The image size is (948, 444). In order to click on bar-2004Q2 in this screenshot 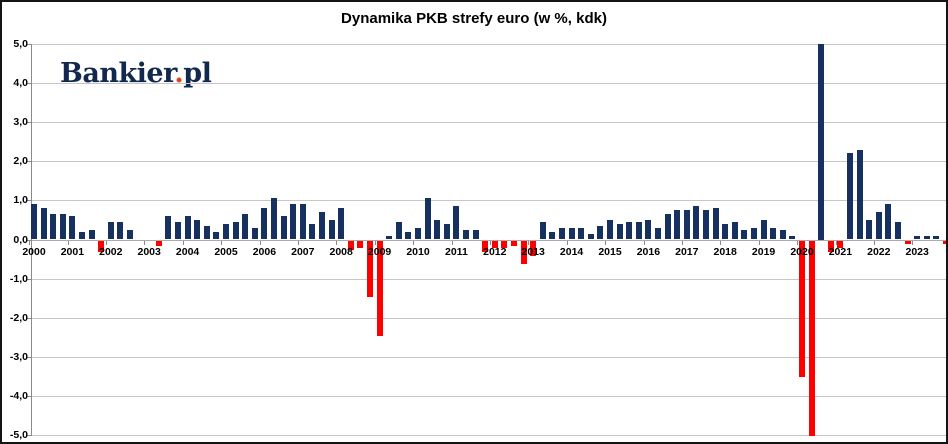, I will do `click(197, 229)`.